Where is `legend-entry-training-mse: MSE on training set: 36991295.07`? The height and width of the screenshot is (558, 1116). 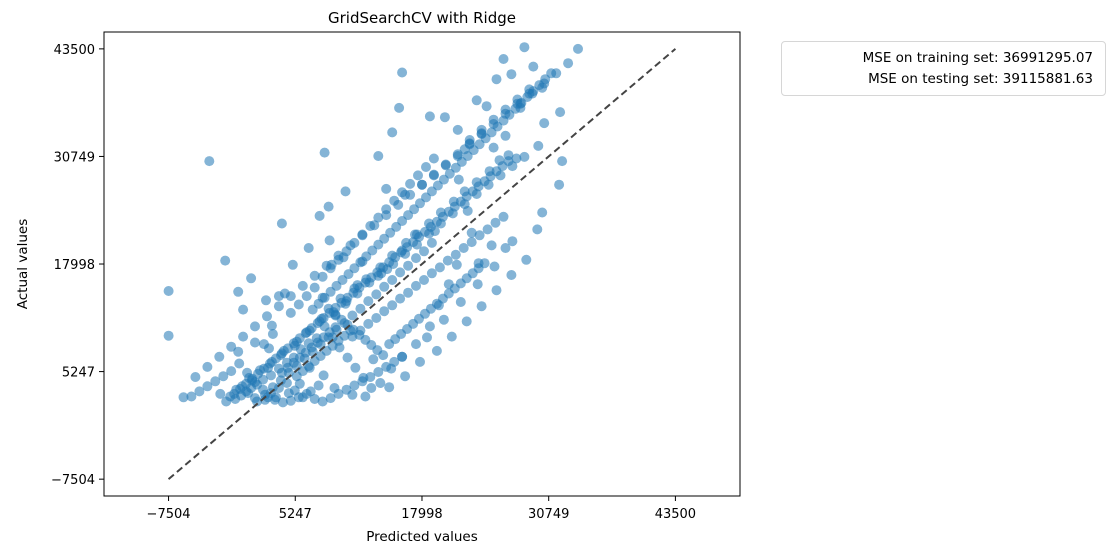
legend-entry-training-mse: MSE on training set: 36991295.07 is located at coordinates (977, 58).